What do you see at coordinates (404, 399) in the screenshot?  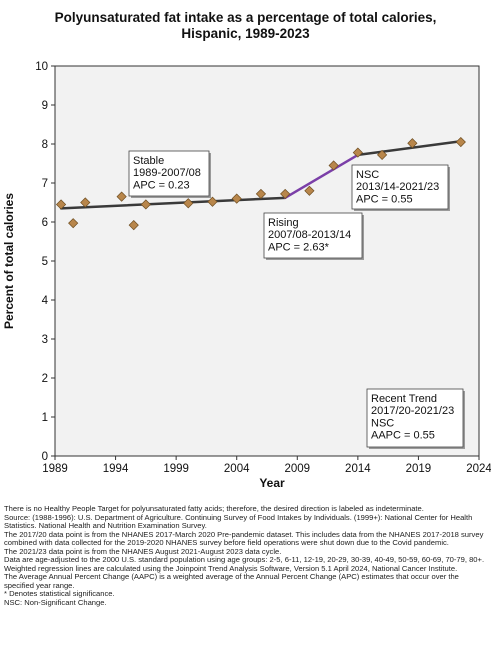 I see `annotation-text-recent: Recent Trend` at bounding box center [404, 399].